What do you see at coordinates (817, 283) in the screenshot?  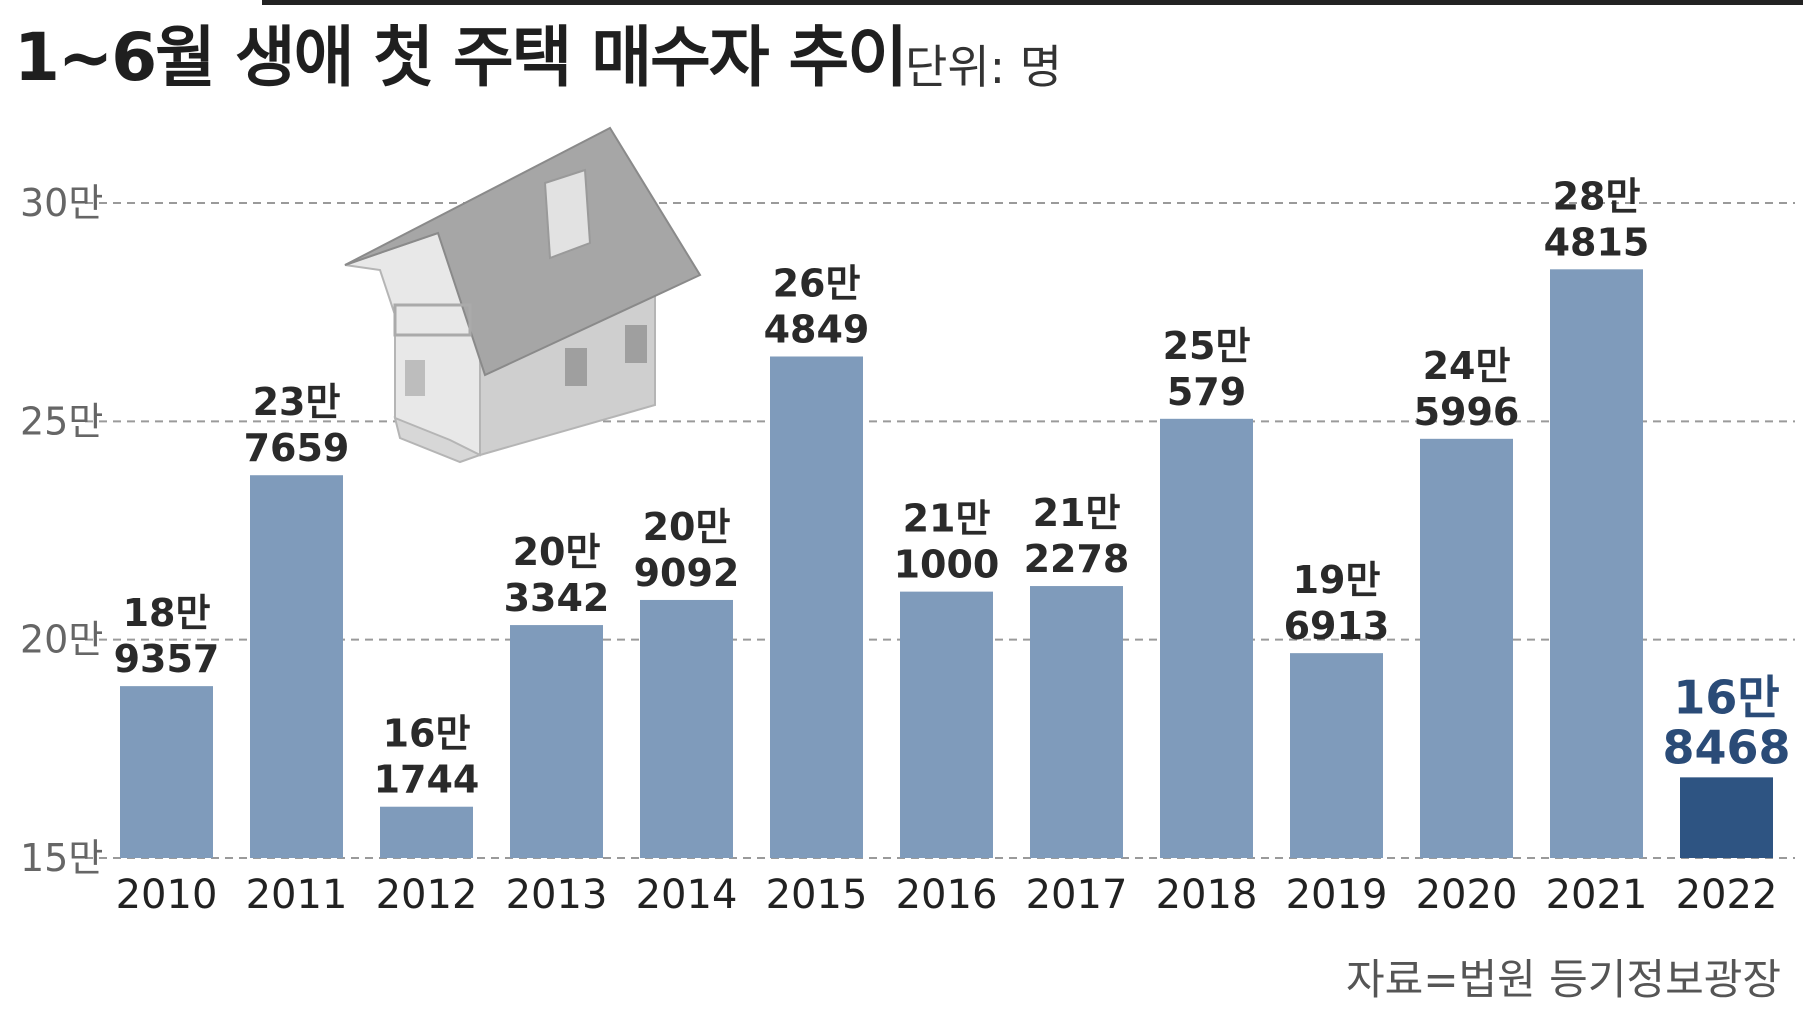 I see `value-label-2015: 26만` at bounding box center [817, 283].